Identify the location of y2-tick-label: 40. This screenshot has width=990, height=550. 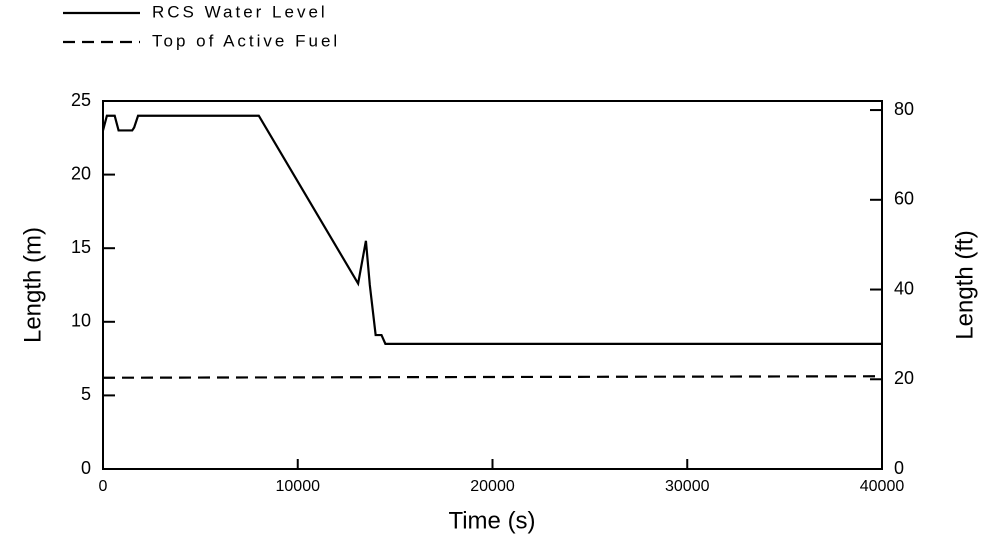
(904, 288).